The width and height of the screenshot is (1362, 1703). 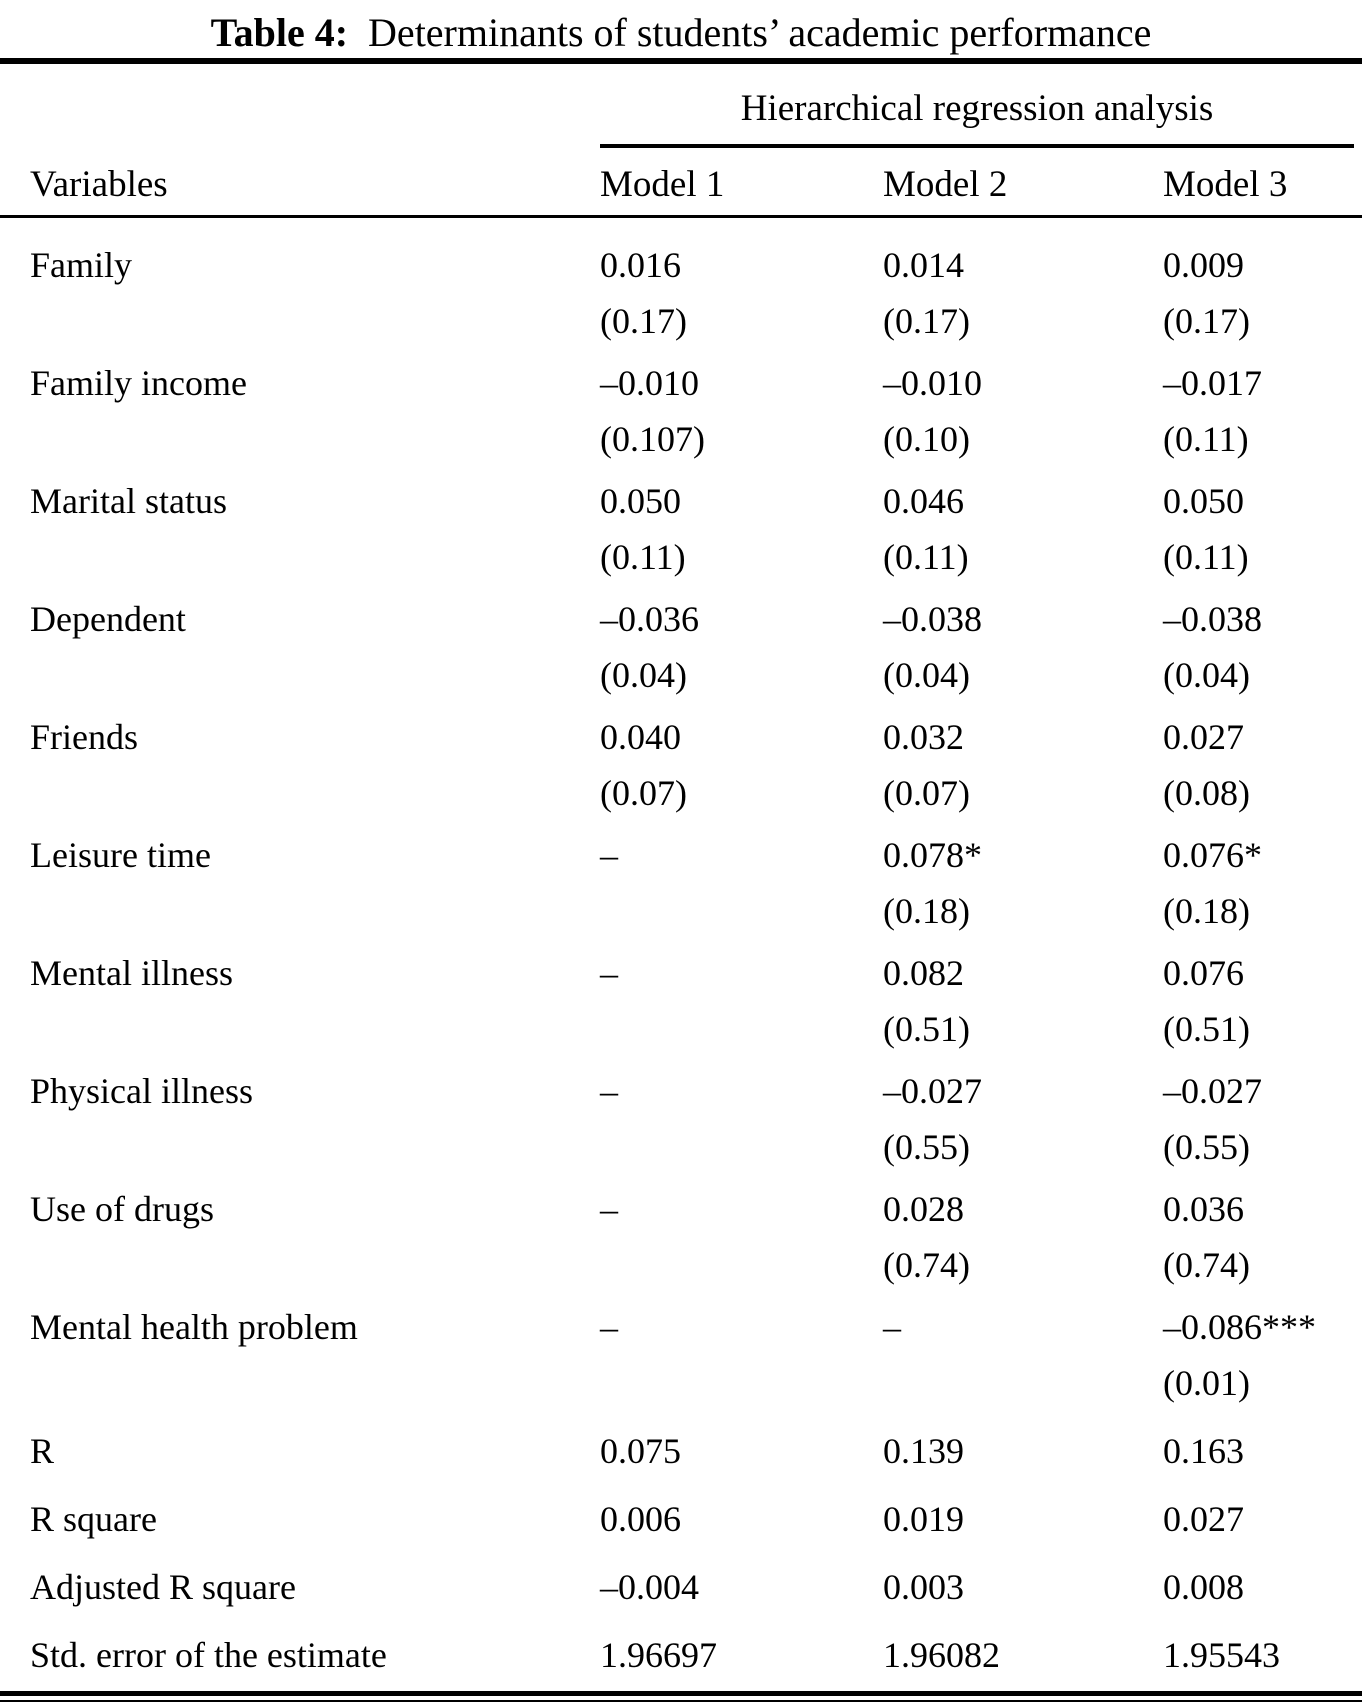 I want to click on summary-value: 0.027, so click(x=1203, y=1519).